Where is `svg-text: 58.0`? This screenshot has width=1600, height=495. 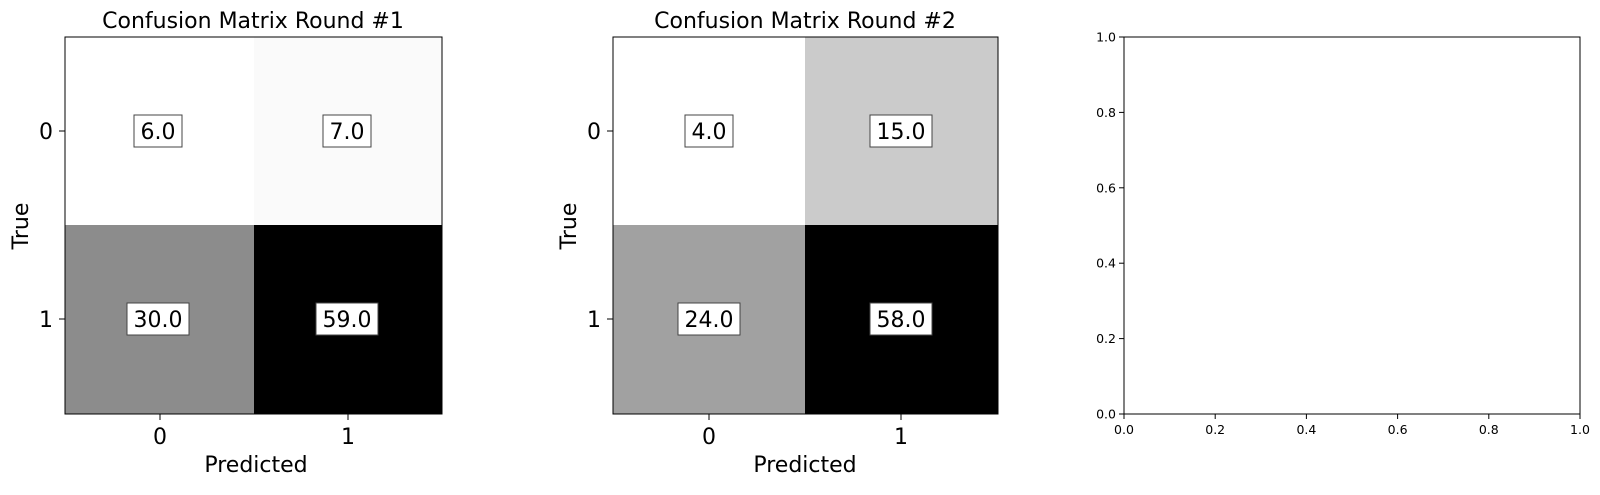 svg-text: 58.0 is located at coordinates (901, 320).